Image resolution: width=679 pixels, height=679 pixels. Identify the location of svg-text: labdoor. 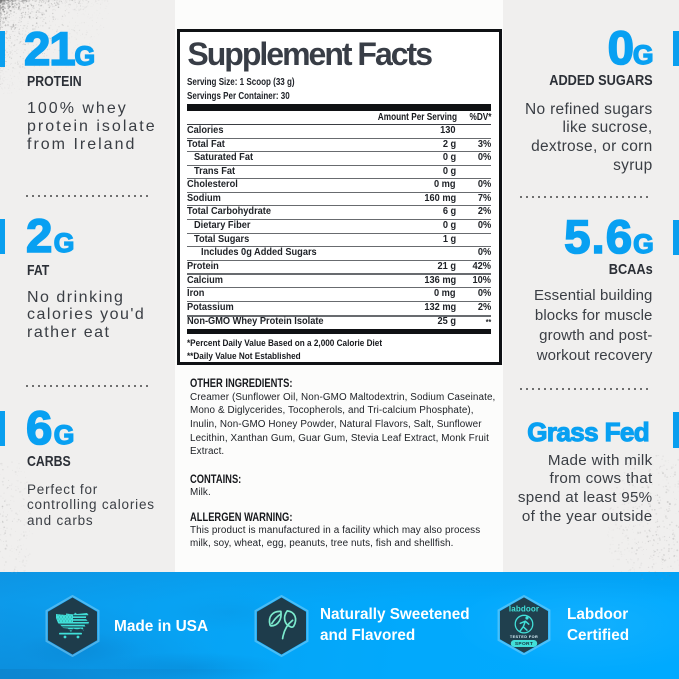
(523, 608).